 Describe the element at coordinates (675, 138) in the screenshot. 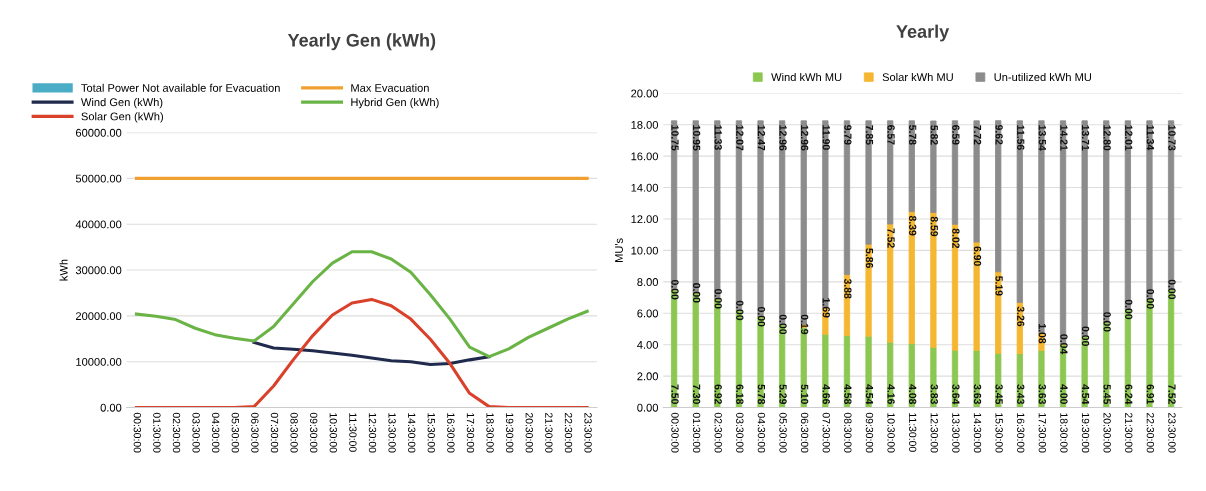

I see `data-label: 10.75` at that location.